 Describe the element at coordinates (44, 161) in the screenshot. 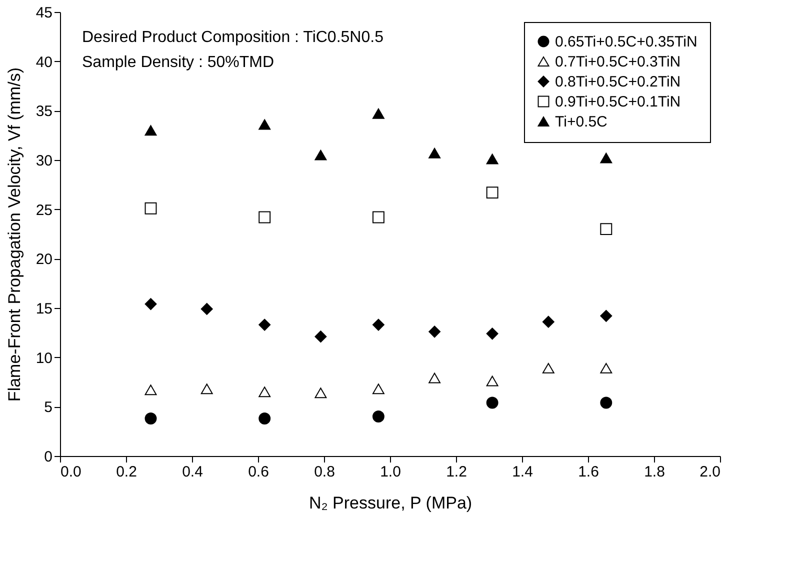

I see `y-tick-label: 30` at that location.